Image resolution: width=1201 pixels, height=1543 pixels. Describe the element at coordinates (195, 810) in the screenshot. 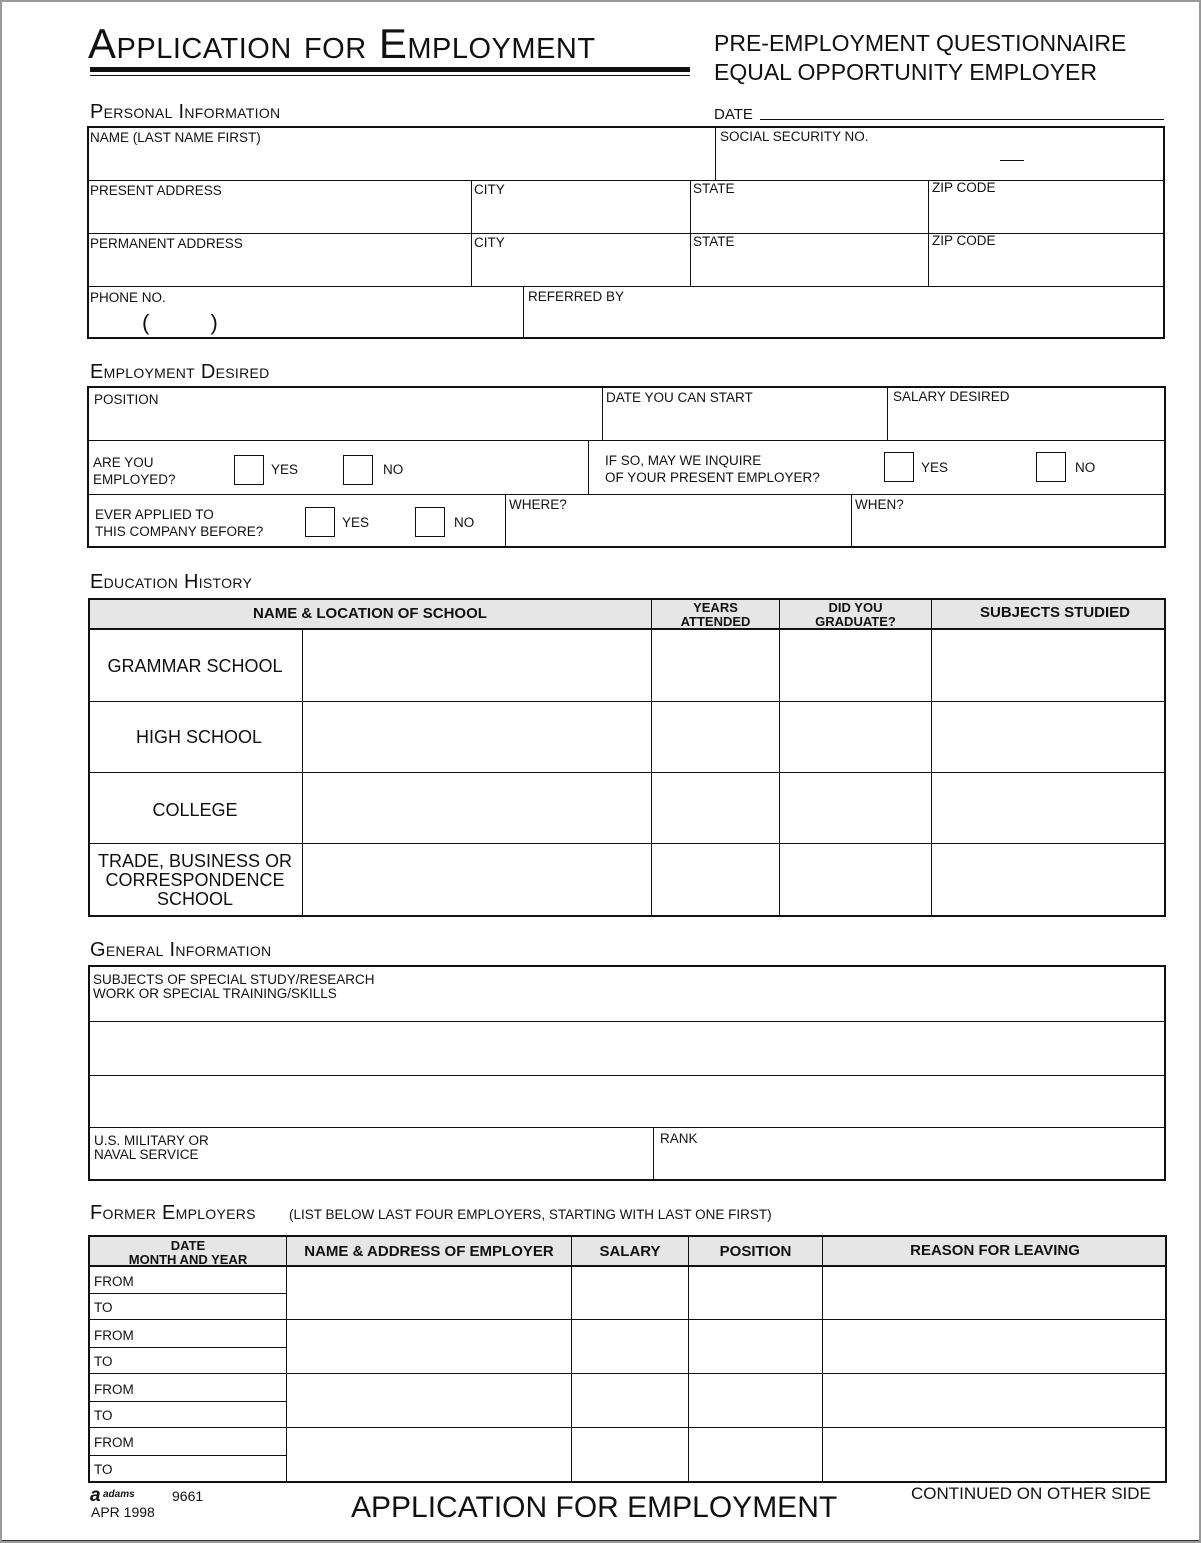

I see `row-college: COLLEGE` at that location.